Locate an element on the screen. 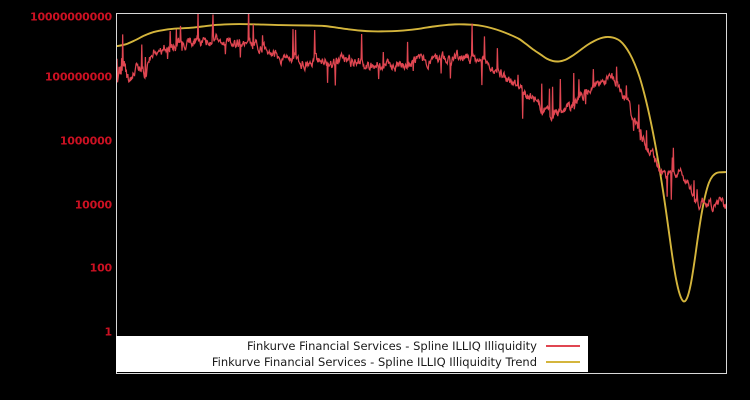 Image resolution: width=750 pixels, height=400 pixels. y-axis-tick-label: 100000000 is located at coordinates (78, 77).